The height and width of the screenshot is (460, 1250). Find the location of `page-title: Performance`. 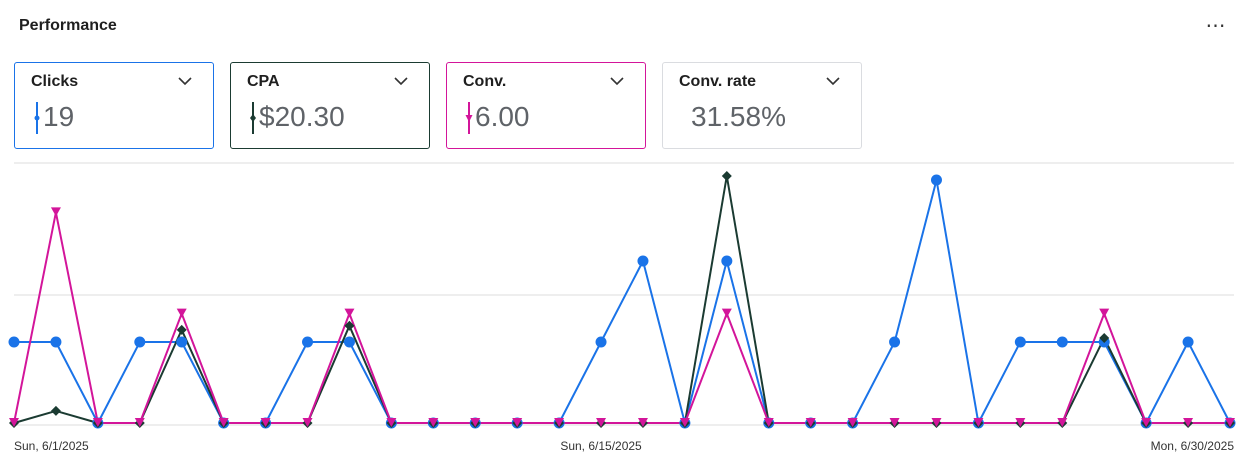

page-title: Performance is located at coordinates (68, 25).